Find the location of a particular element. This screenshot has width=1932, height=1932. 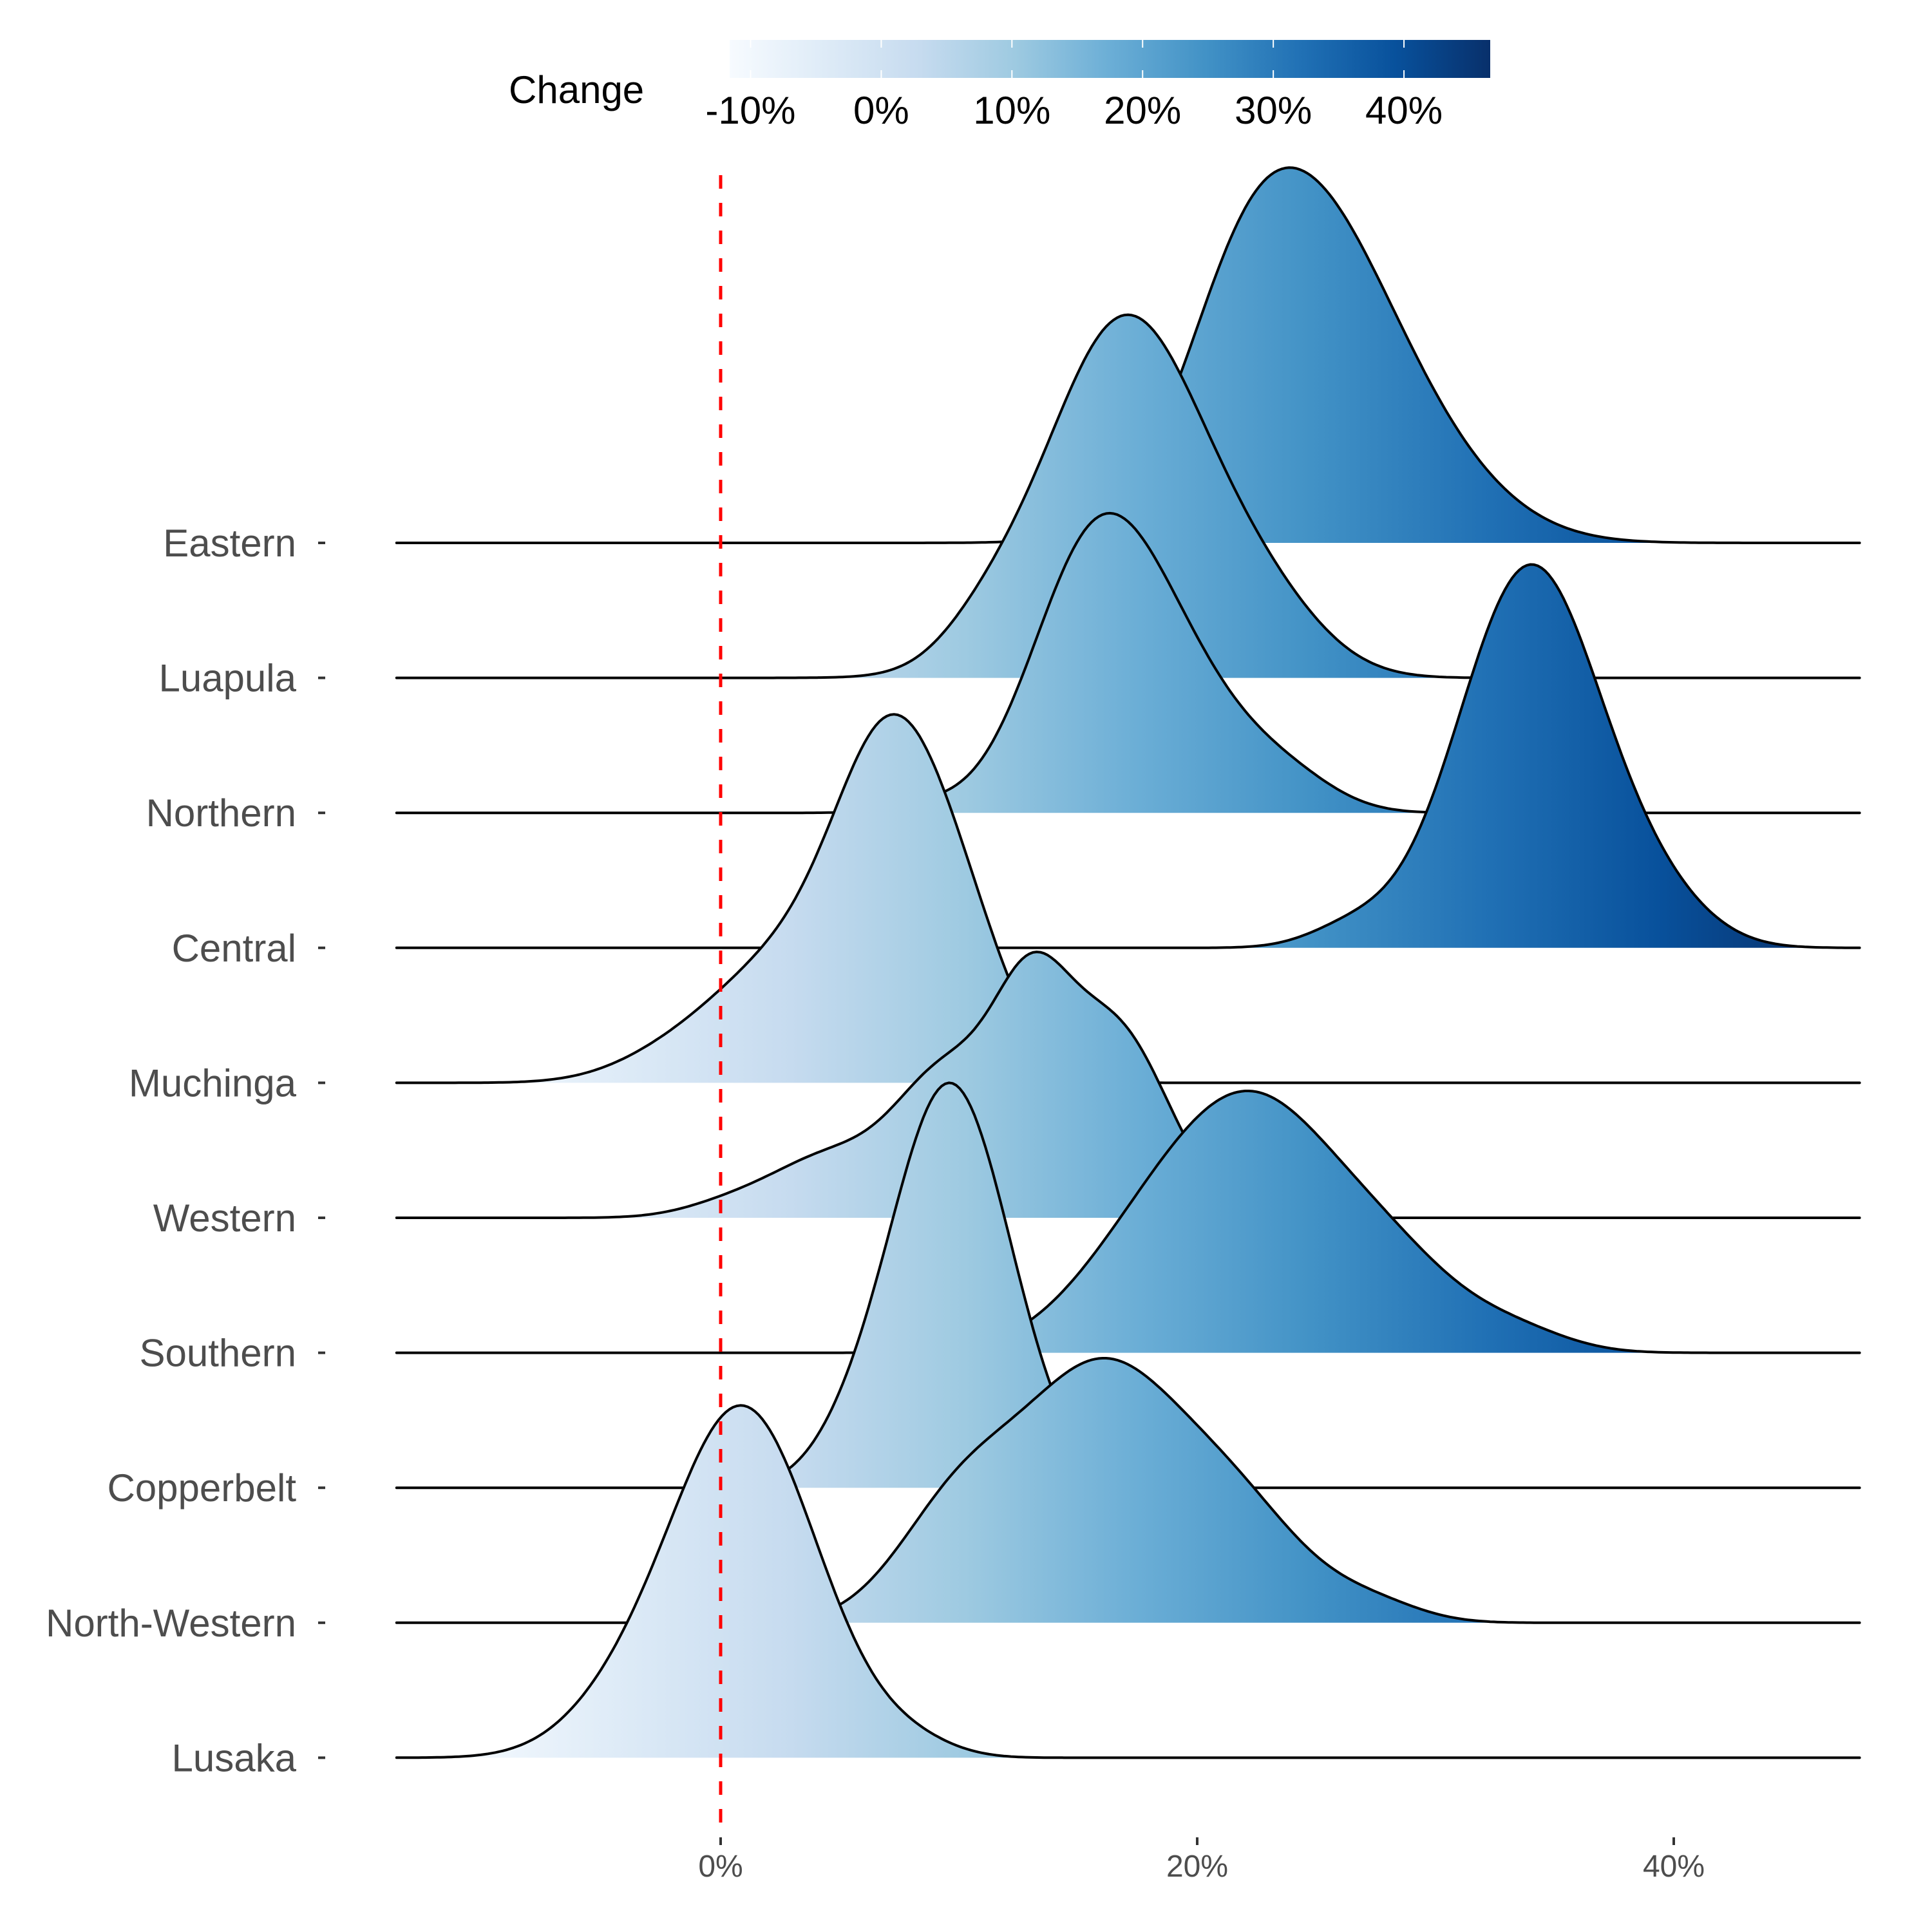

x-tick-label: 40% is located at coordinates (1674, 1867).